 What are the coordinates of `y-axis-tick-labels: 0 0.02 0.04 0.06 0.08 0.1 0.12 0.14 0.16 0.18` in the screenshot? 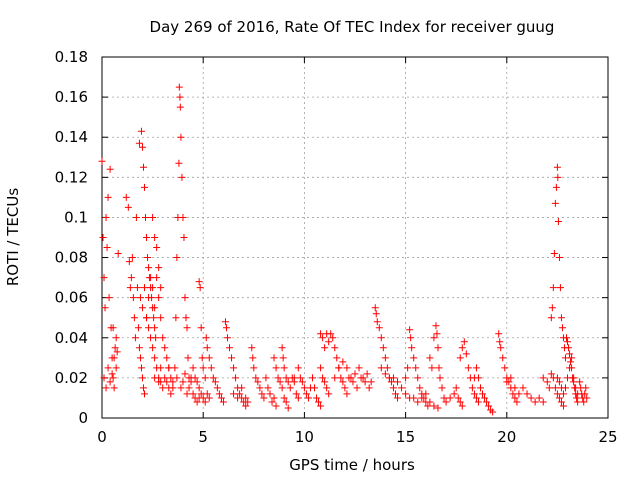 It's located at (71, 237).